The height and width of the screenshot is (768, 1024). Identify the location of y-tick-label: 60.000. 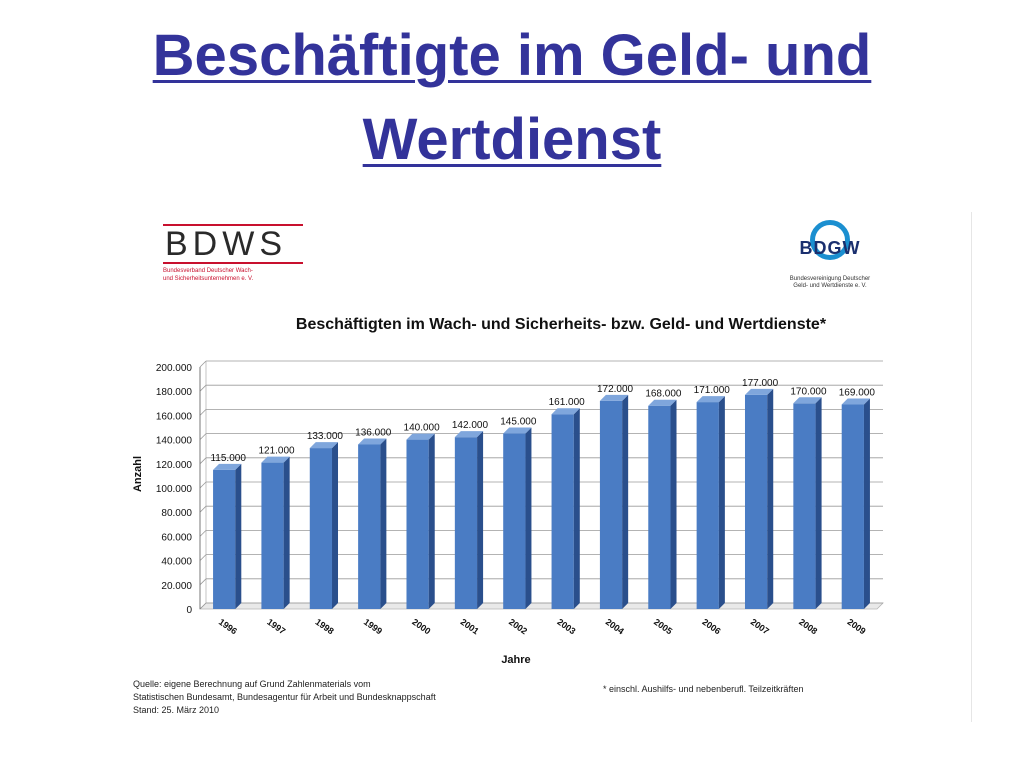
(176, 537).